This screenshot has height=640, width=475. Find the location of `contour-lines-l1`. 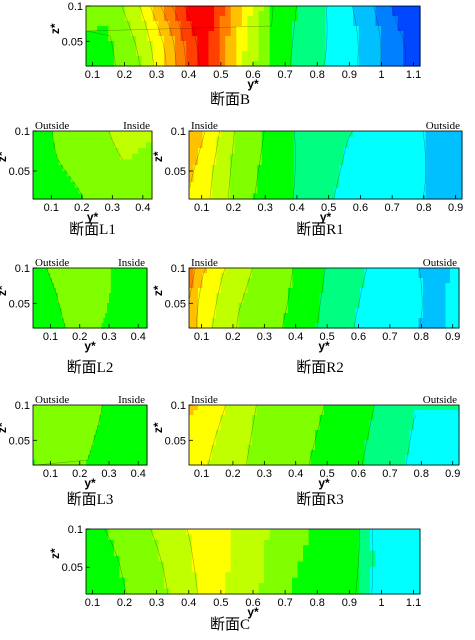

contour-lines-l1 is located at coordinates (87, 165).